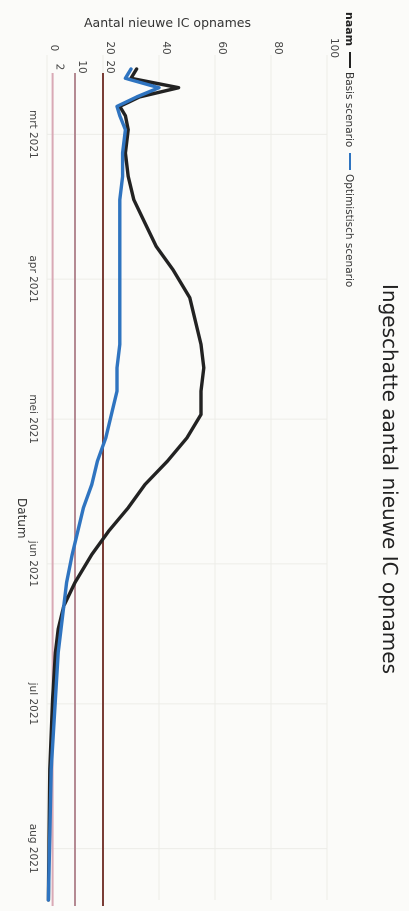 This screenshot has height=911, width=409. Describe the element at coordinates (82, 66) in the screenshot. I see `reference-line-label-10: 10` at that location.